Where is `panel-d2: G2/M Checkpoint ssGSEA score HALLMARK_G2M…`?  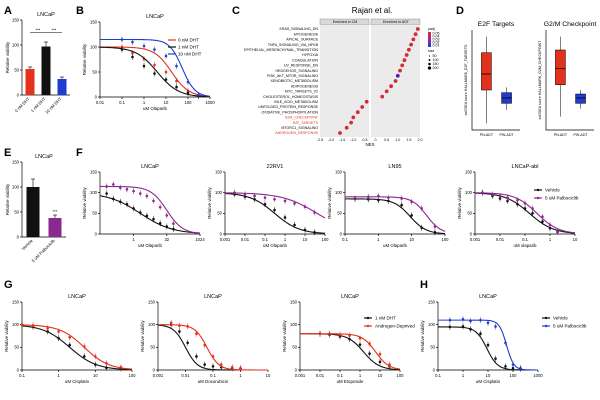
panel-d2: G2/M Checkpoint ssGSEA score HALLMARK_G2M… is located at coordinates (567, 79).